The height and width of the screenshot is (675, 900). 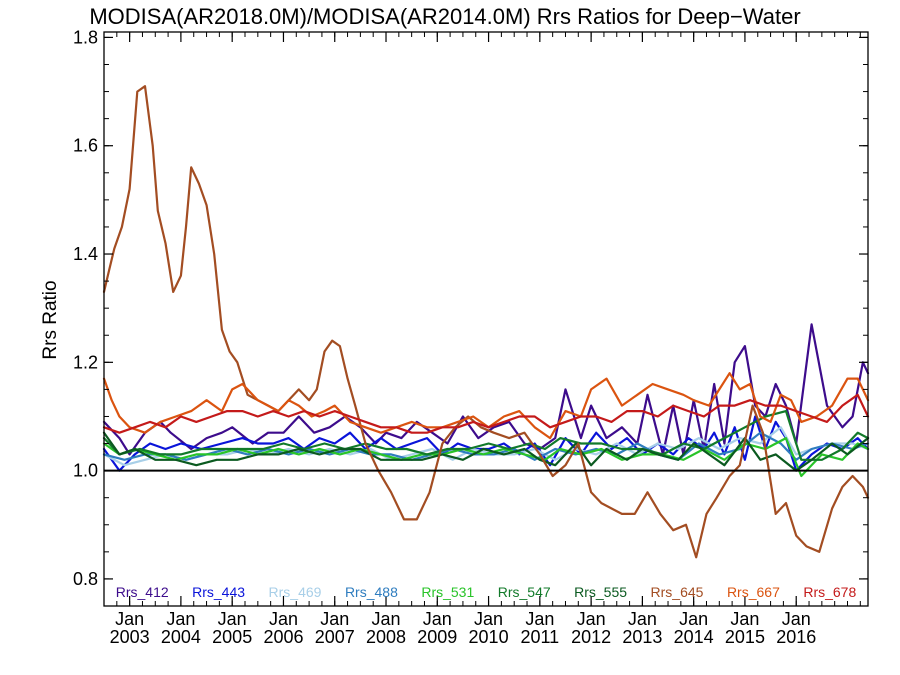 What do you see at coordinates (142, 592) in the screenshot?
I see `legend-entry-rrs_412: Rrs_412` at bounding box center [142, 592].